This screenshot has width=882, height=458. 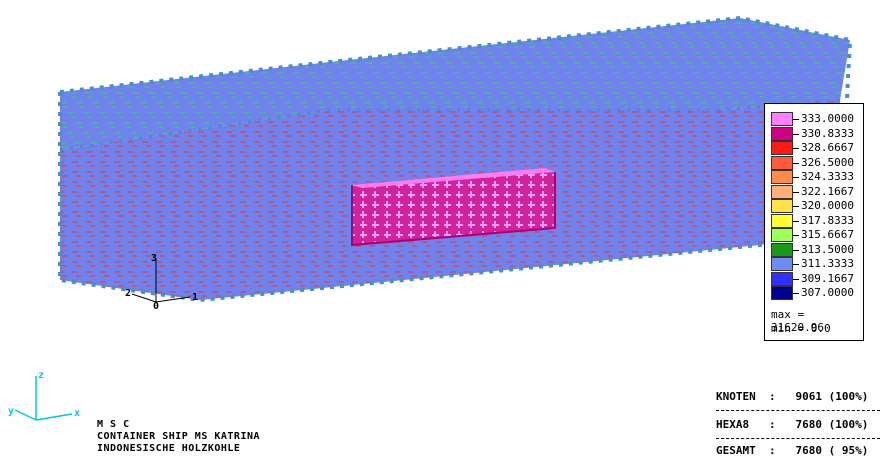 What do you see at coordinates (44, 395) in the screenshot?
I see `global-axis-triad: z x y` at bounding box center [44, 395].